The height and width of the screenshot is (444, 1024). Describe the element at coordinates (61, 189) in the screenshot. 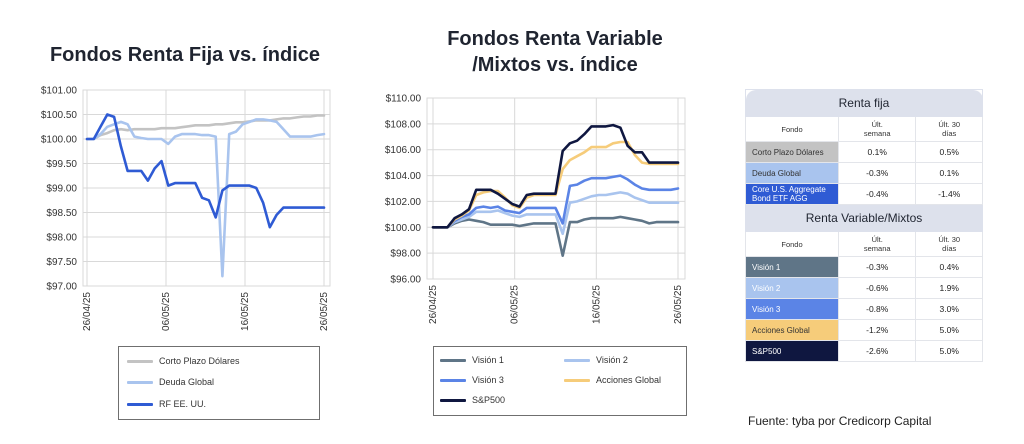

I see `y-tick-label: $99.00` at that location.